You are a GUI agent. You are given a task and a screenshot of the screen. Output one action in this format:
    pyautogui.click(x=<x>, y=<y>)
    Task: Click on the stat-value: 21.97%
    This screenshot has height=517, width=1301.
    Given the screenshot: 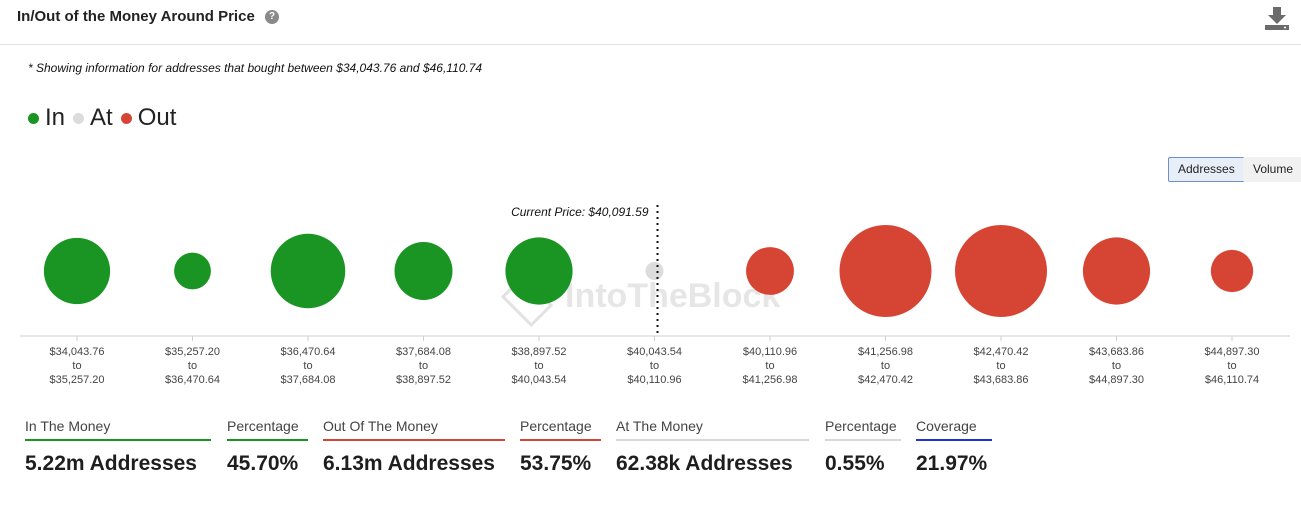 What is the action you would take?
    pyautogui.click(x=952, y=463)
    